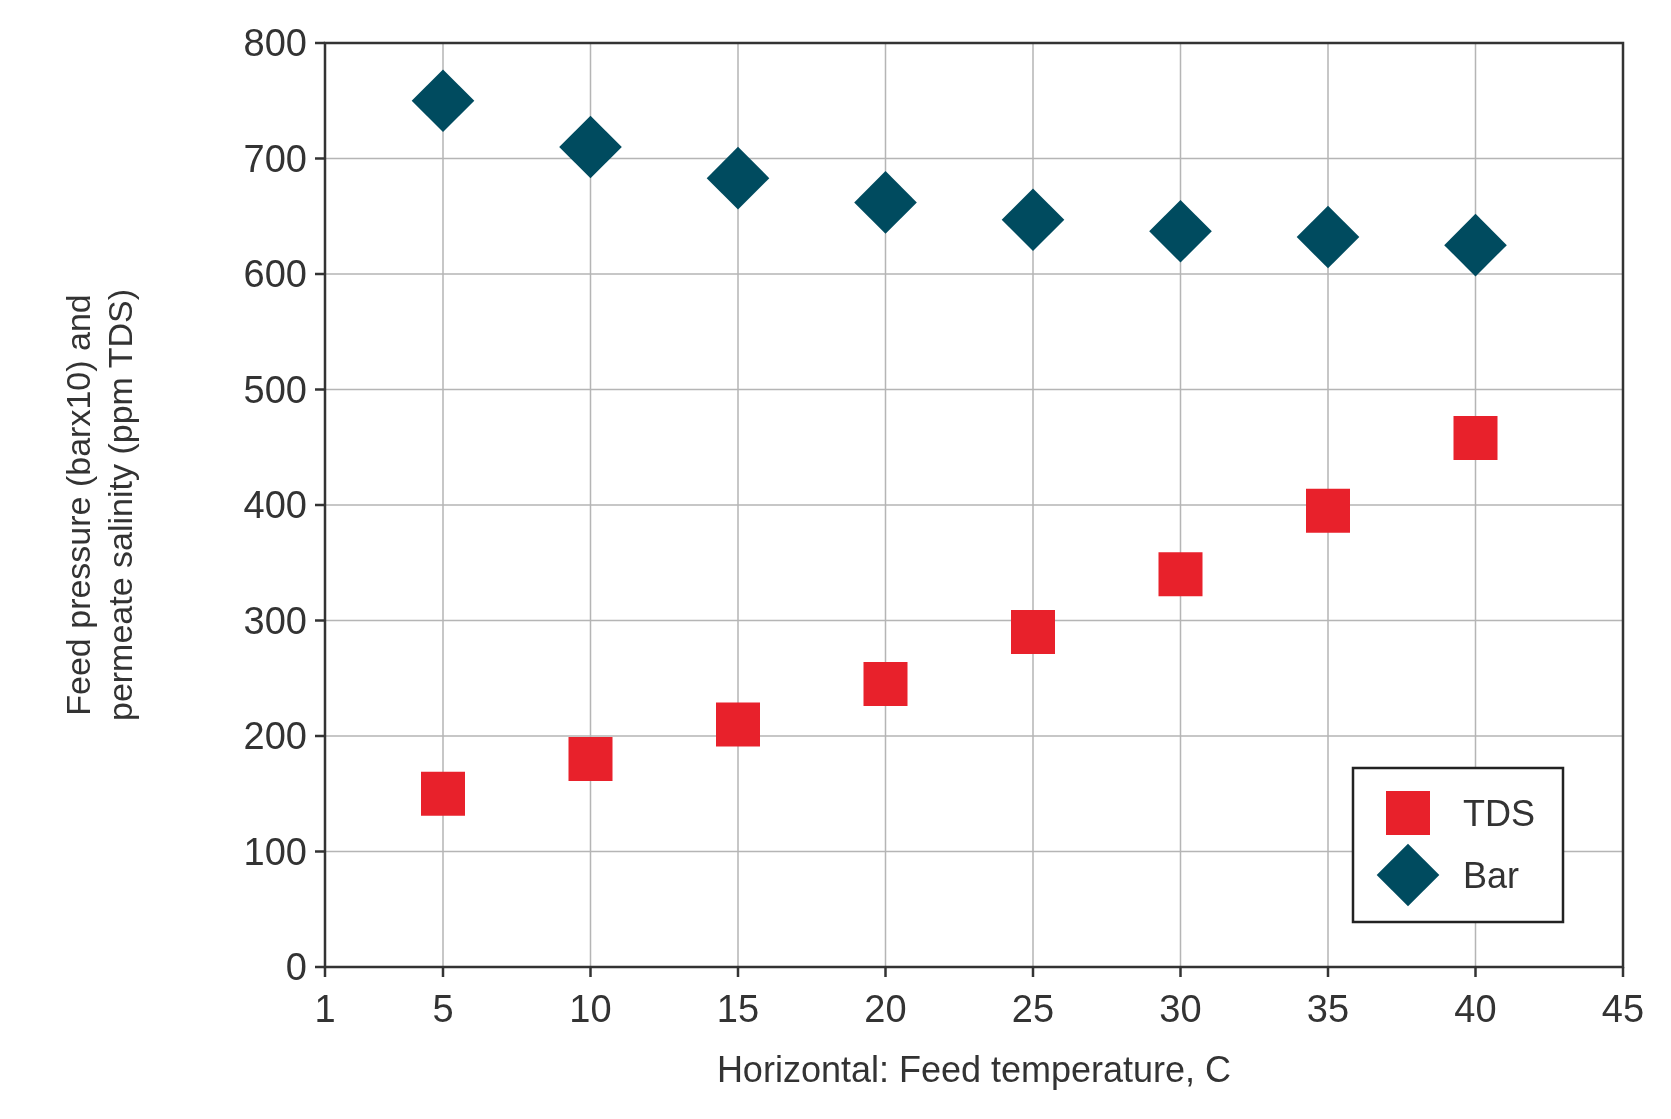 The width and height of the screenshot is (1671, 1119). What do you see at coordinates (443, 1009) in the screenshot?
I see `x-tick-label: 5` at bounding box center [443, 1009].